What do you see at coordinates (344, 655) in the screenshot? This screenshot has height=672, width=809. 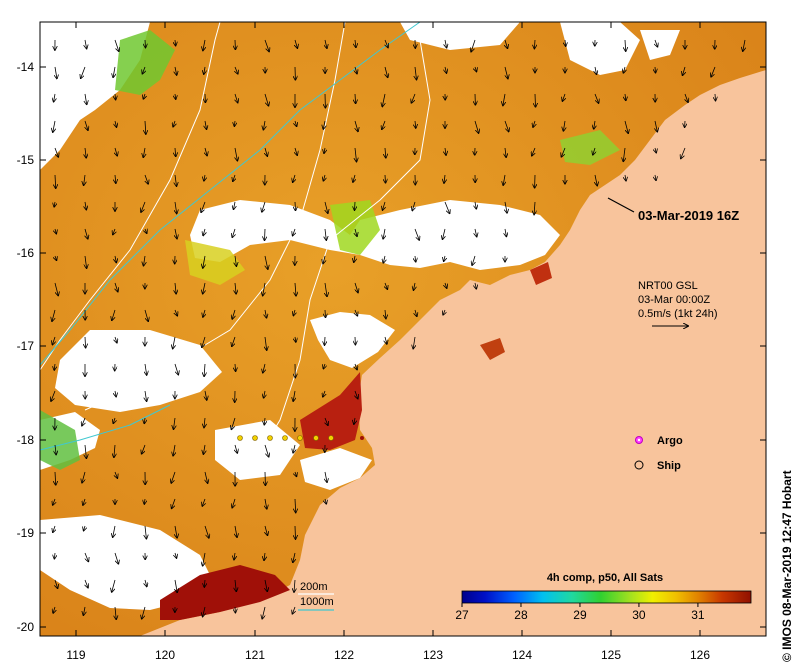 I see `lon-tick-label: 122` at bounding box center [344, 655].